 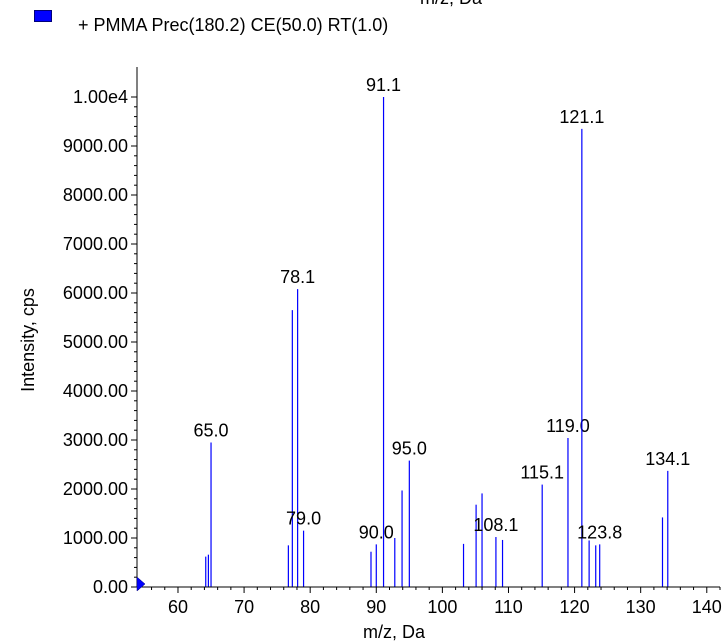 What do you see at coordinates (568, 426) in the screenshot?
I see `peak-label: 119.0` at bounding box center [568, 426].